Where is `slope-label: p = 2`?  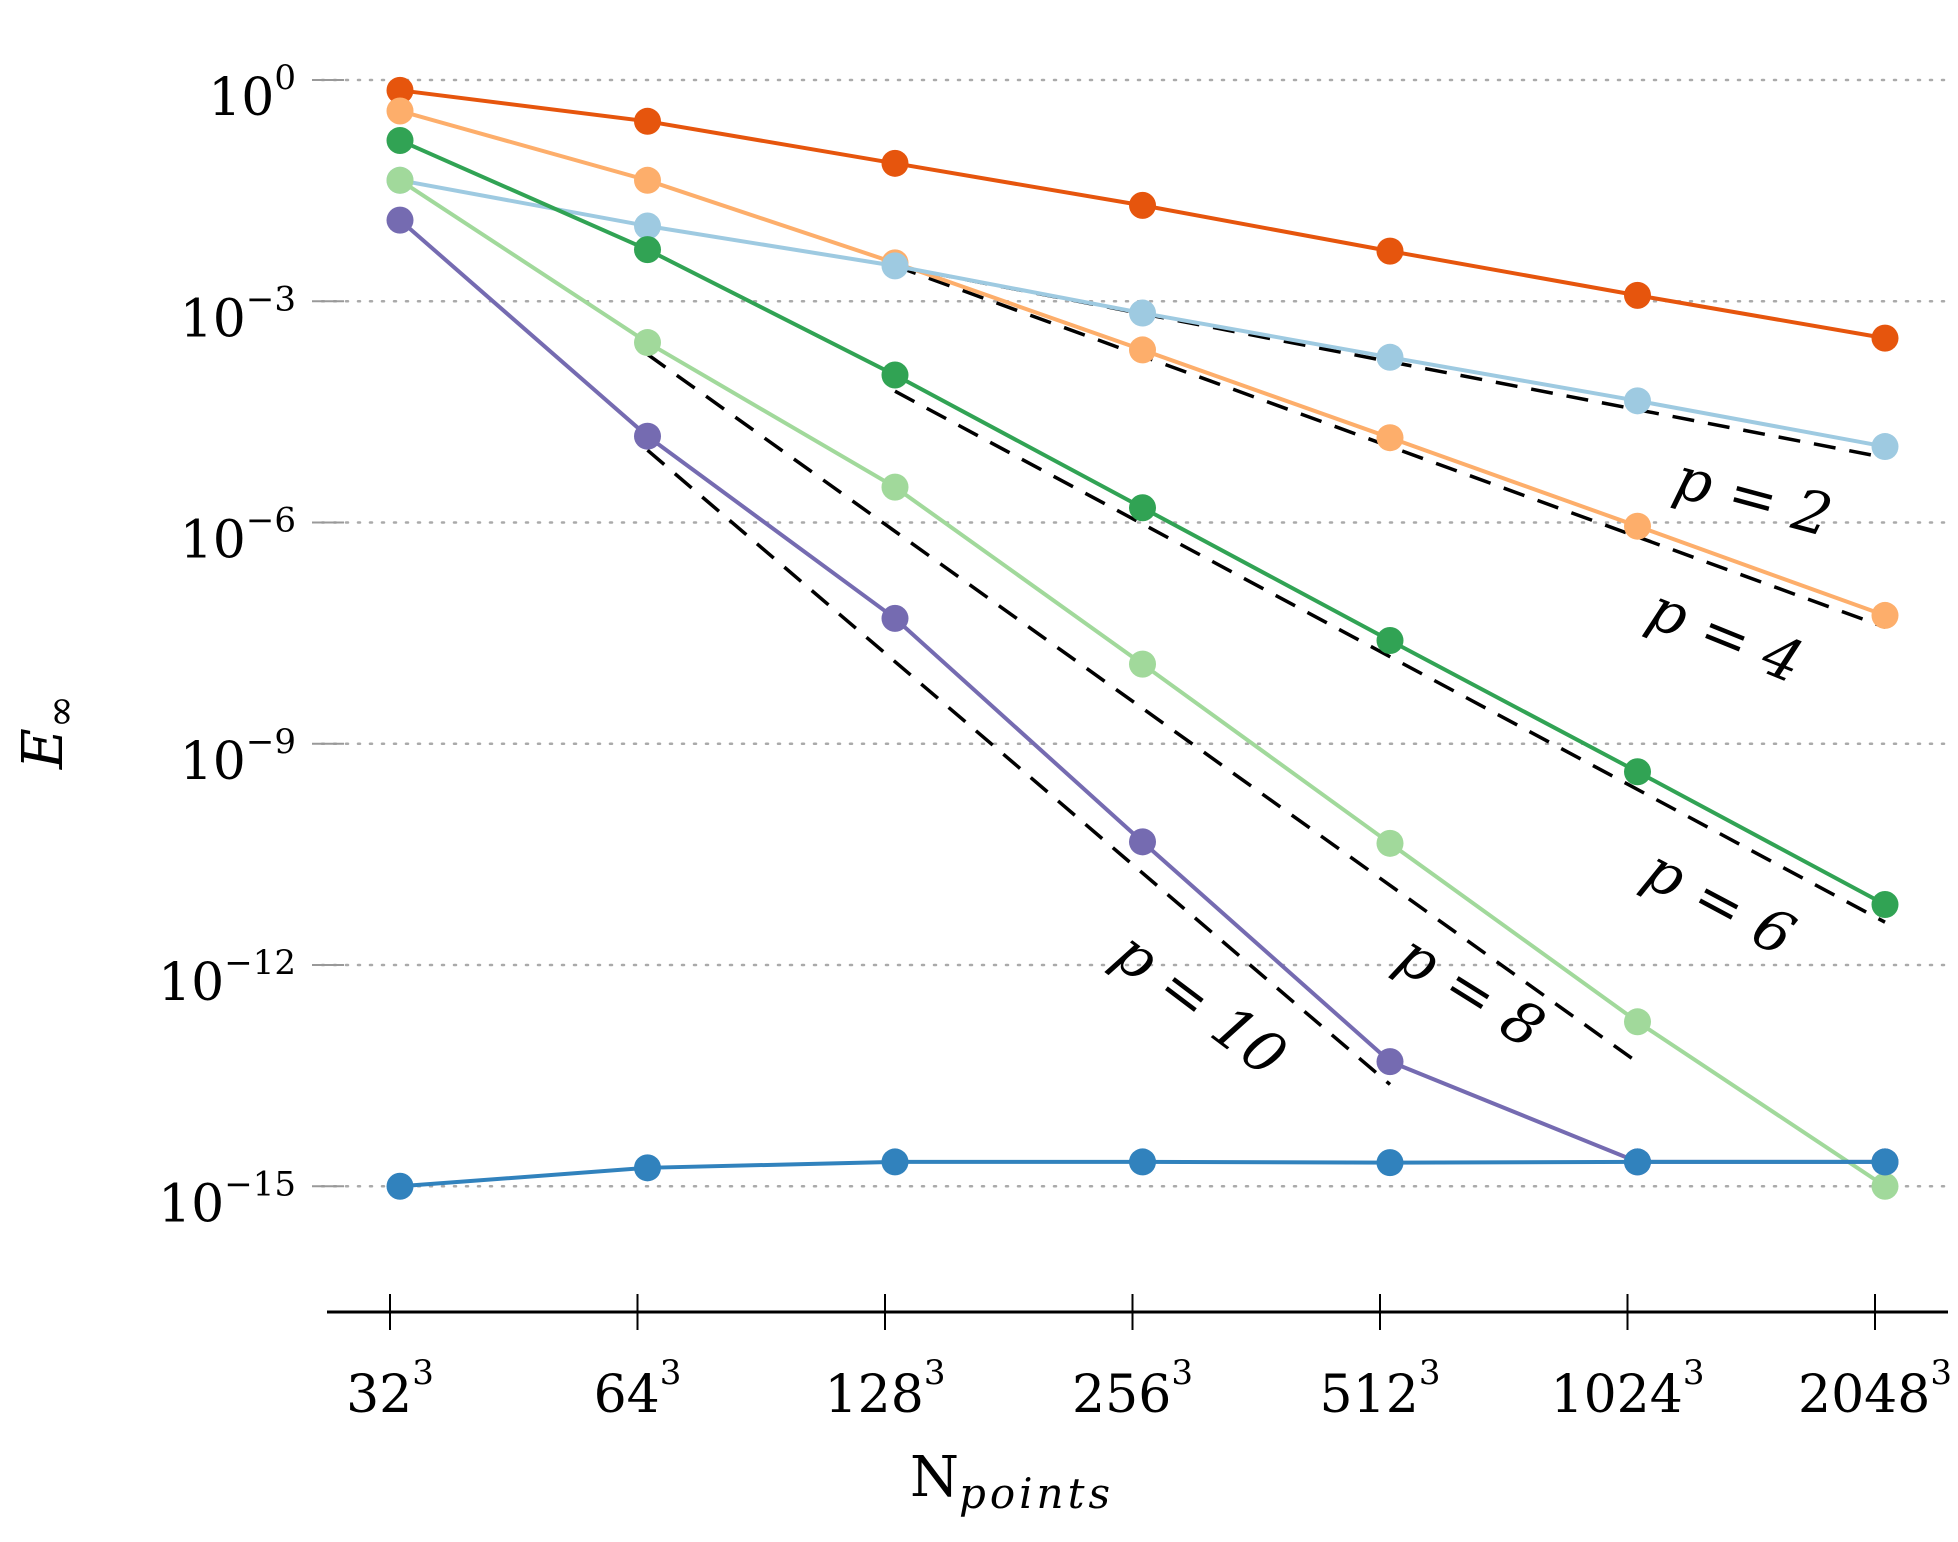 slope-label: p = 2 is located at coordinates (1753, 496).